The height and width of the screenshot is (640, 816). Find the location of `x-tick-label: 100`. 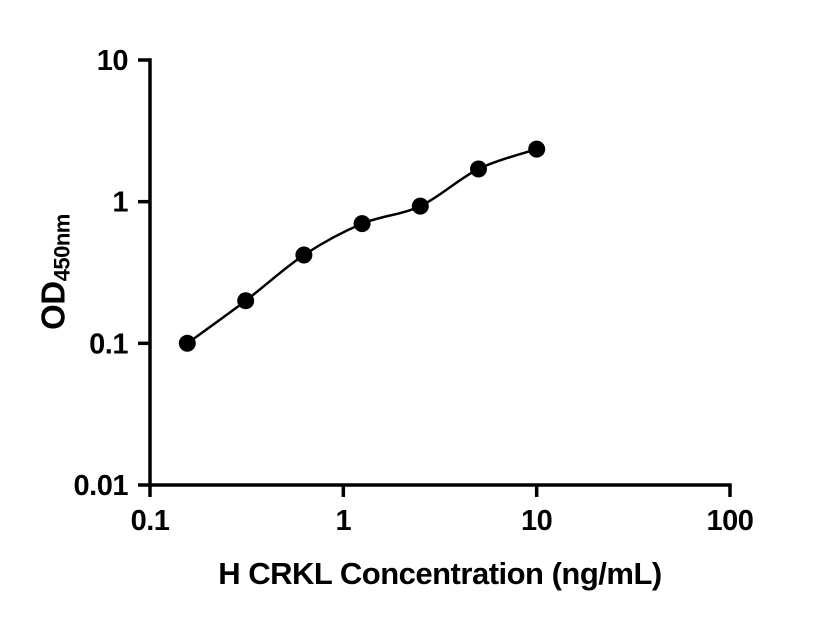

x-tick-label: 100 is located at coordinates (730, 521).